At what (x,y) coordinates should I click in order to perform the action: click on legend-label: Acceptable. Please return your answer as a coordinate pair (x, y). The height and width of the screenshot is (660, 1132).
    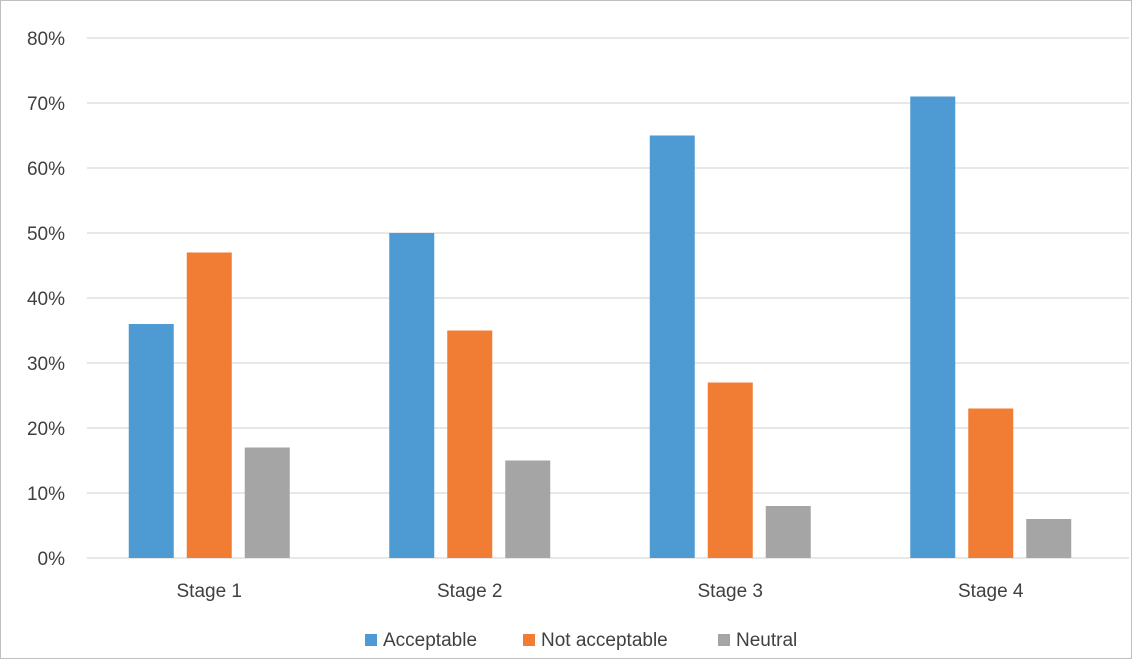
    Looking at the image, I should click on (430, 640).